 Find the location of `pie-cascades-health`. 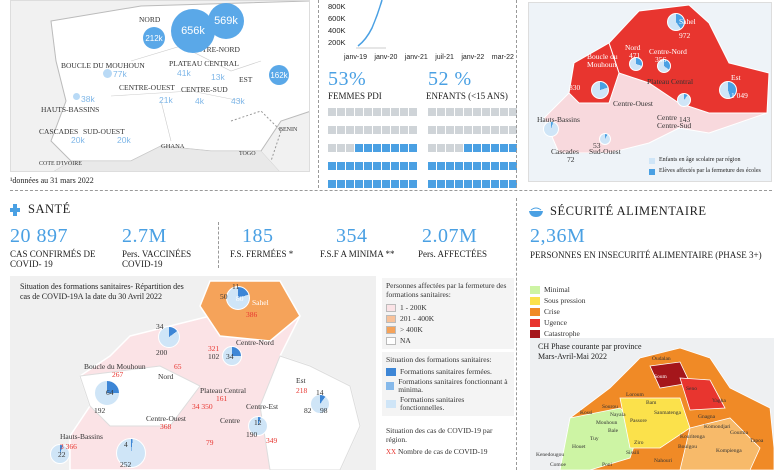

pie-cascades-health is located at coordinates (60, 454).